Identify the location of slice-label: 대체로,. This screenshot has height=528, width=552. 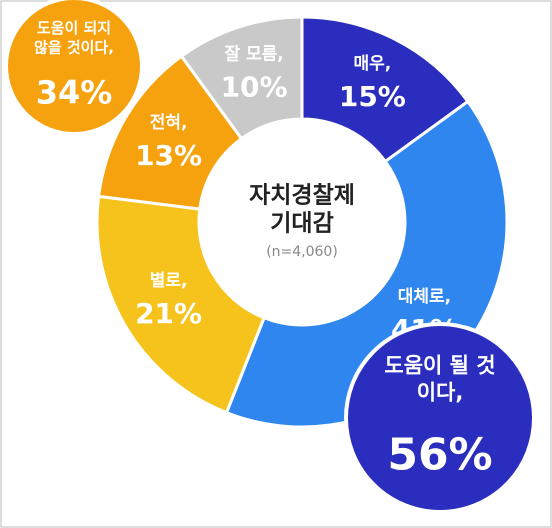
(424, 297).